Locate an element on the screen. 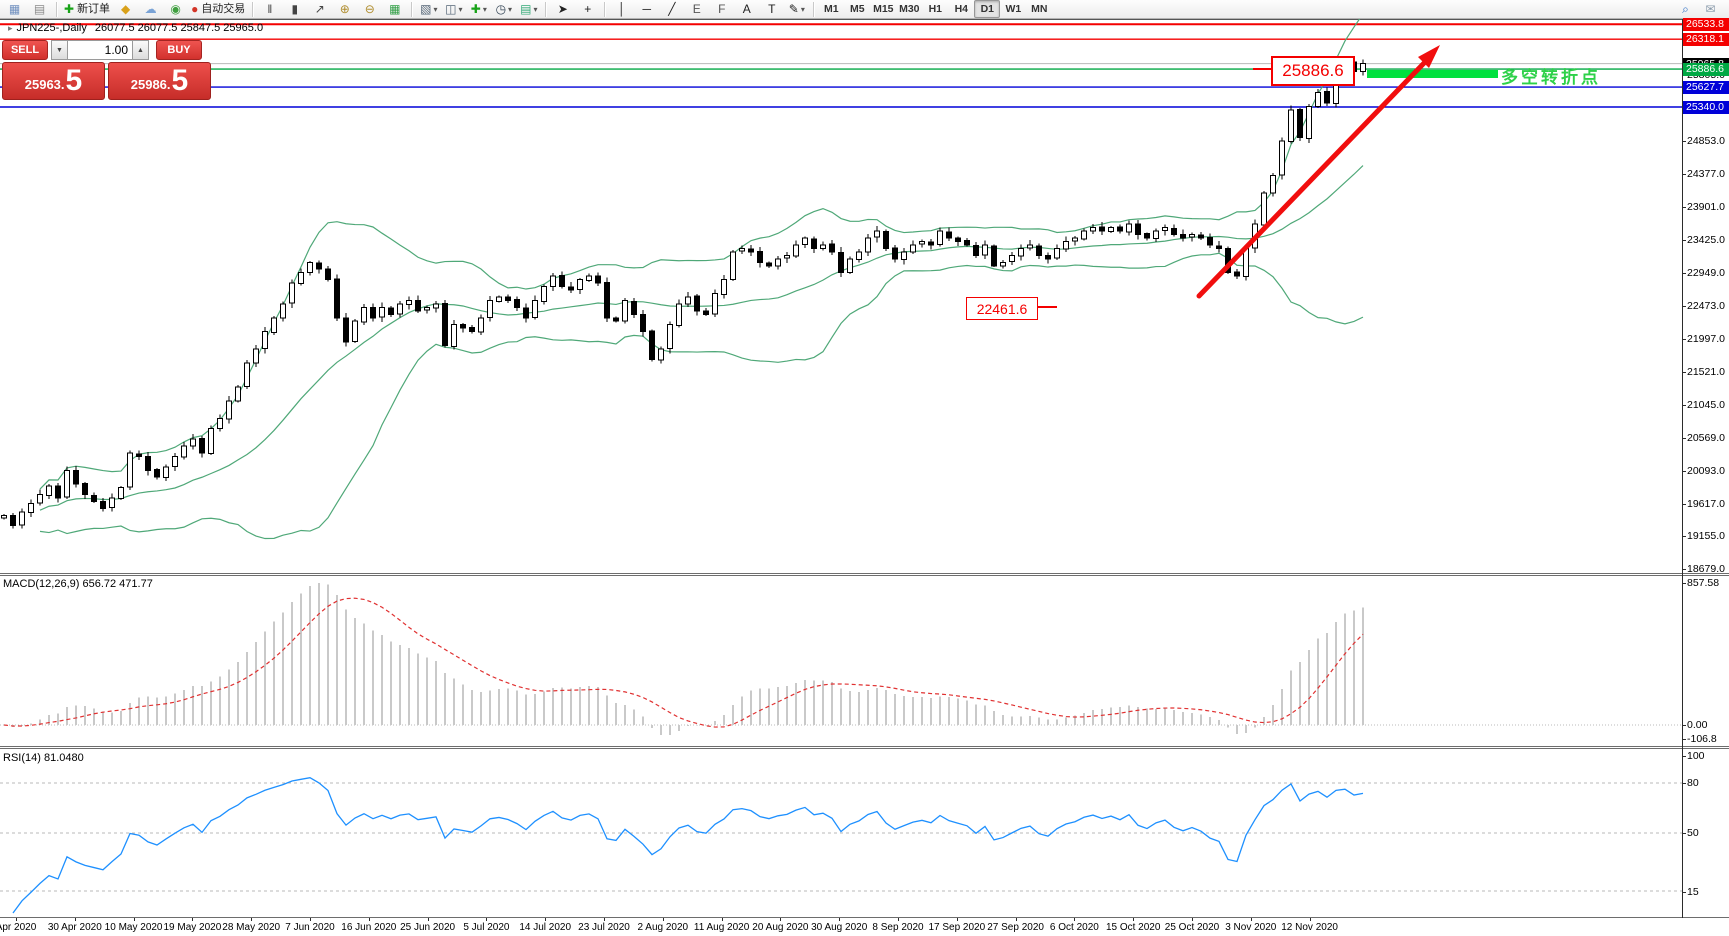 This screenshot has height=936, width=1729. data-window-icon: ▤ is located at coordinates (39, 9).